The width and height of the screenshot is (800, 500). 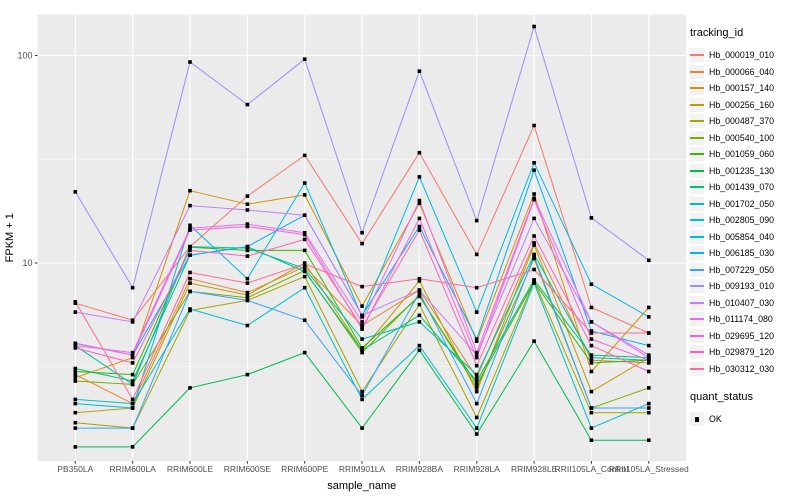 I want to click on legend-item: Hb_000487_370, so click(x=744, y=121).